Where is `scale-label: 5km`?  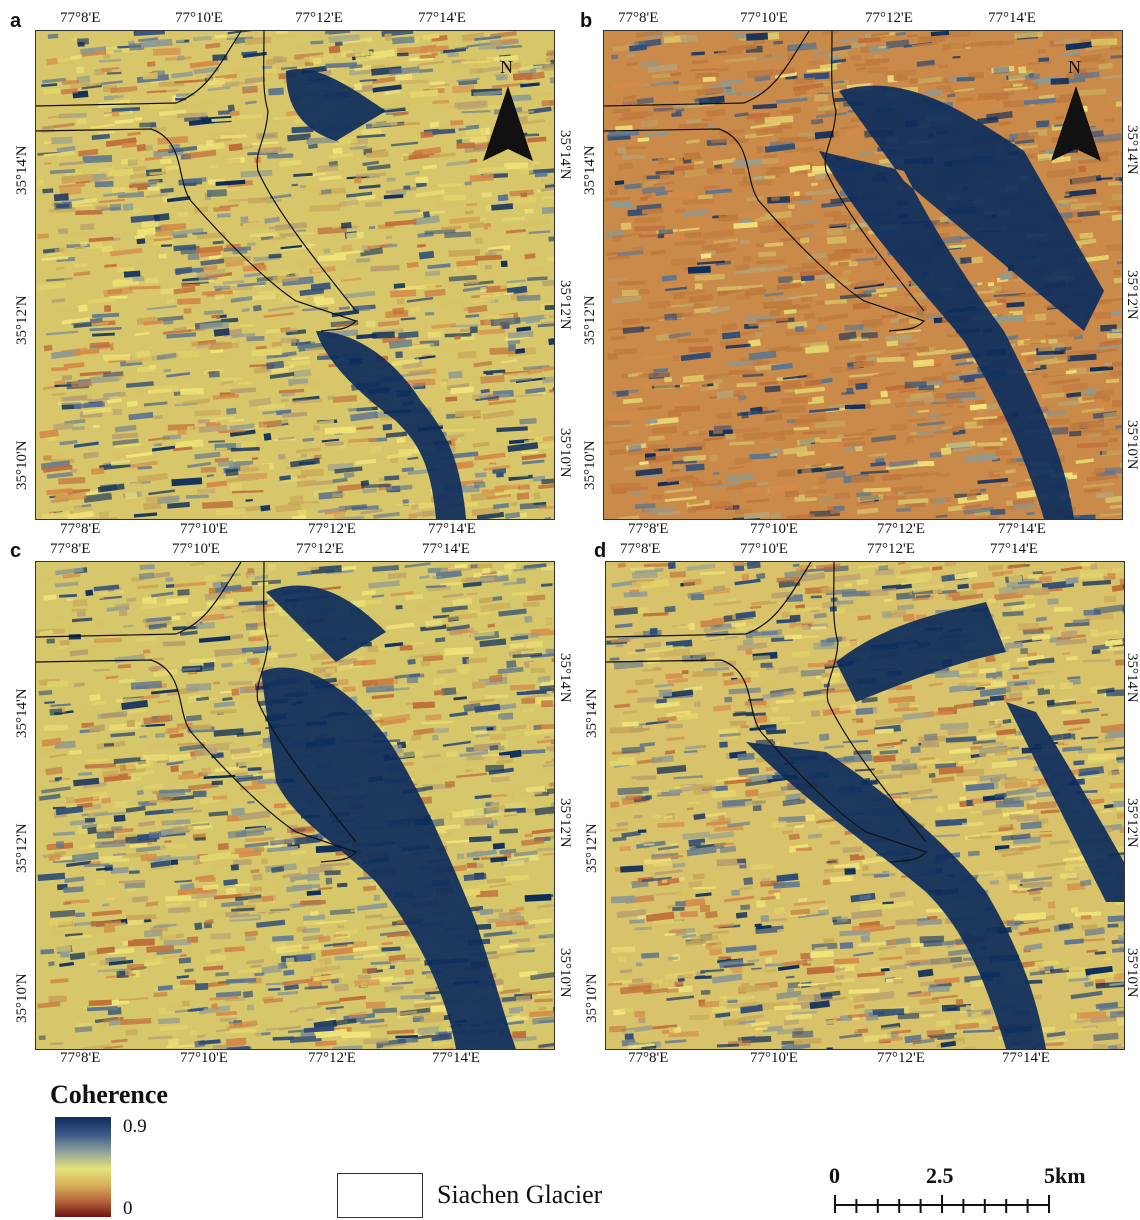 scale-label: 5km is located at coordinates (1065, 1176).